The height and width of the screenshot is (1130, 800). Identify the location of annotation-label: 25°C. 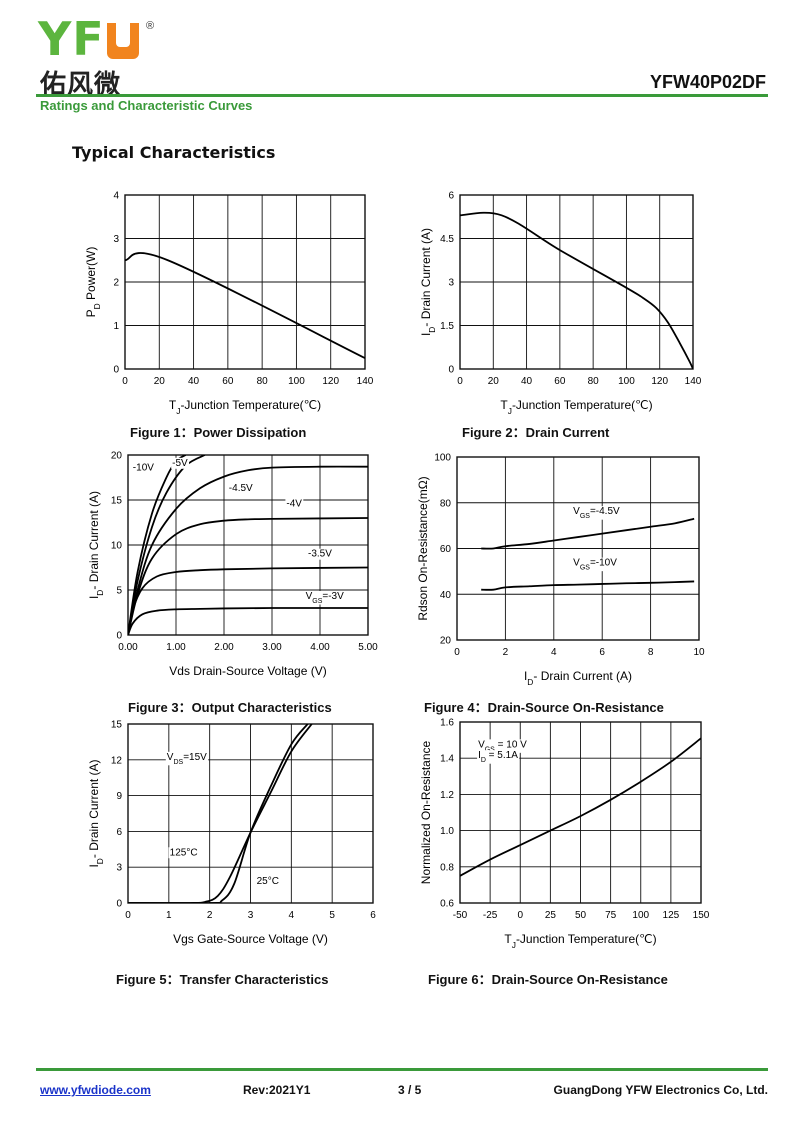
(268, 881).